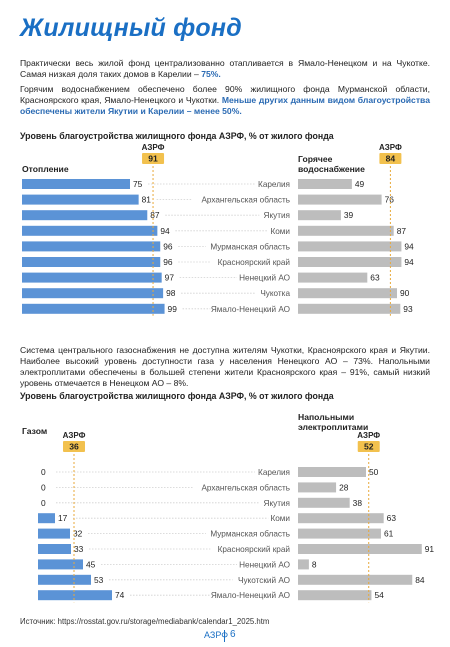 Image resolution: width=450 pixels, height=647 pixels. Describe the element at coordinates (254, 549) in the screenshot. I see `category-label-1-5: Красноярский край` at that location.